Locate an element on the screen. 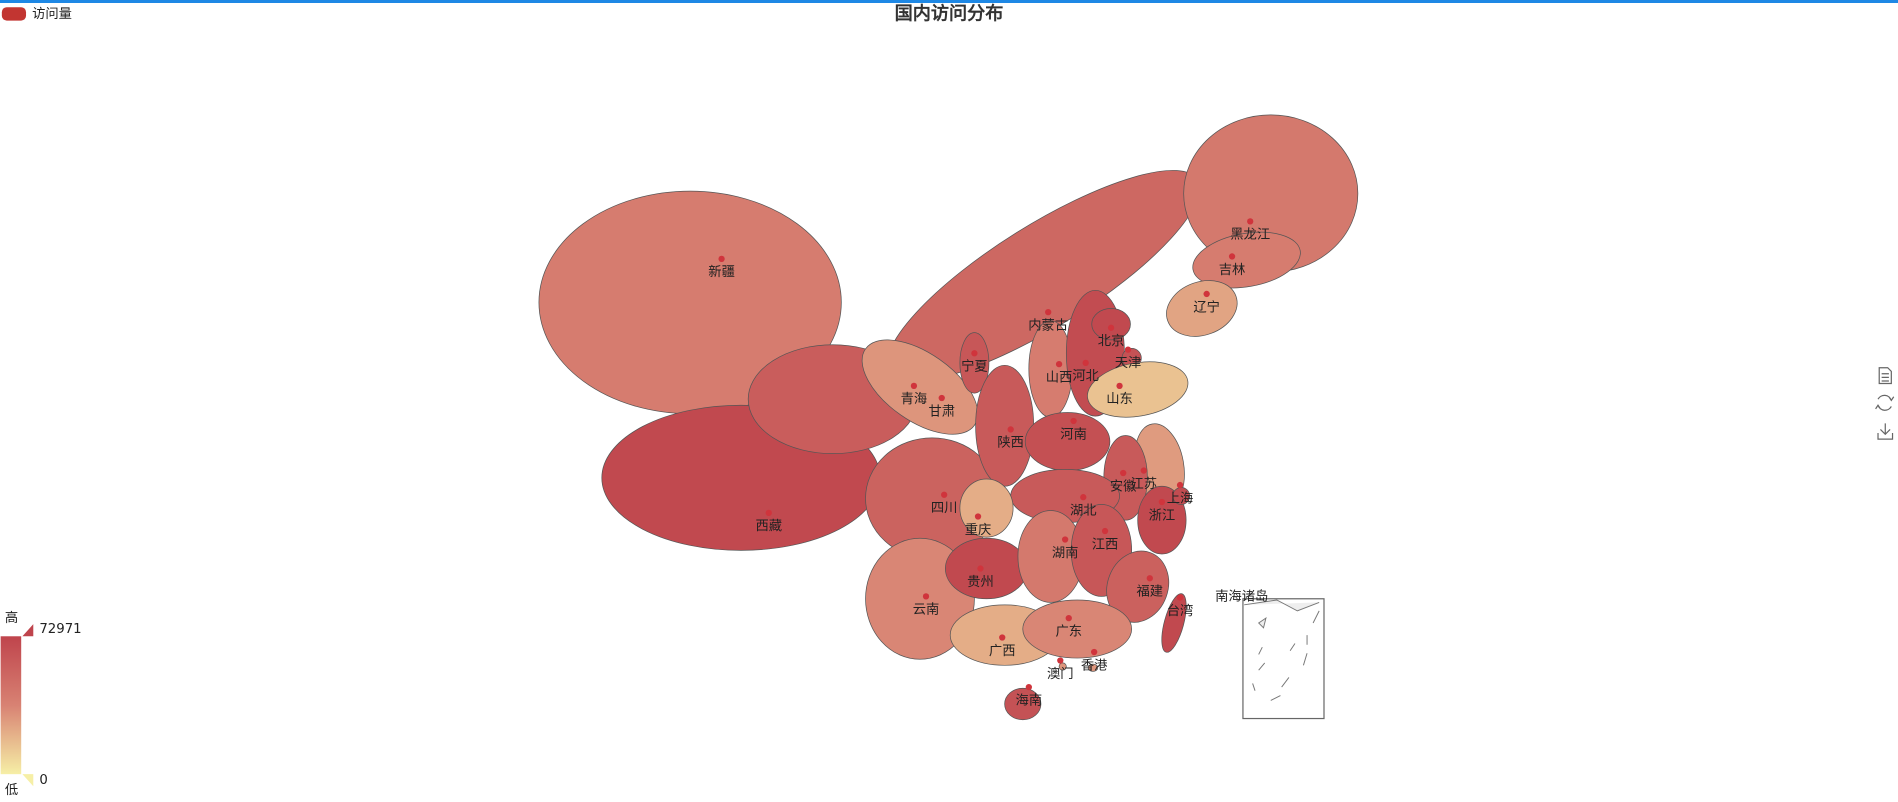 This screenshot has height=802, width=1898. province-label: 重庆 is located at coordinates (978, 530).